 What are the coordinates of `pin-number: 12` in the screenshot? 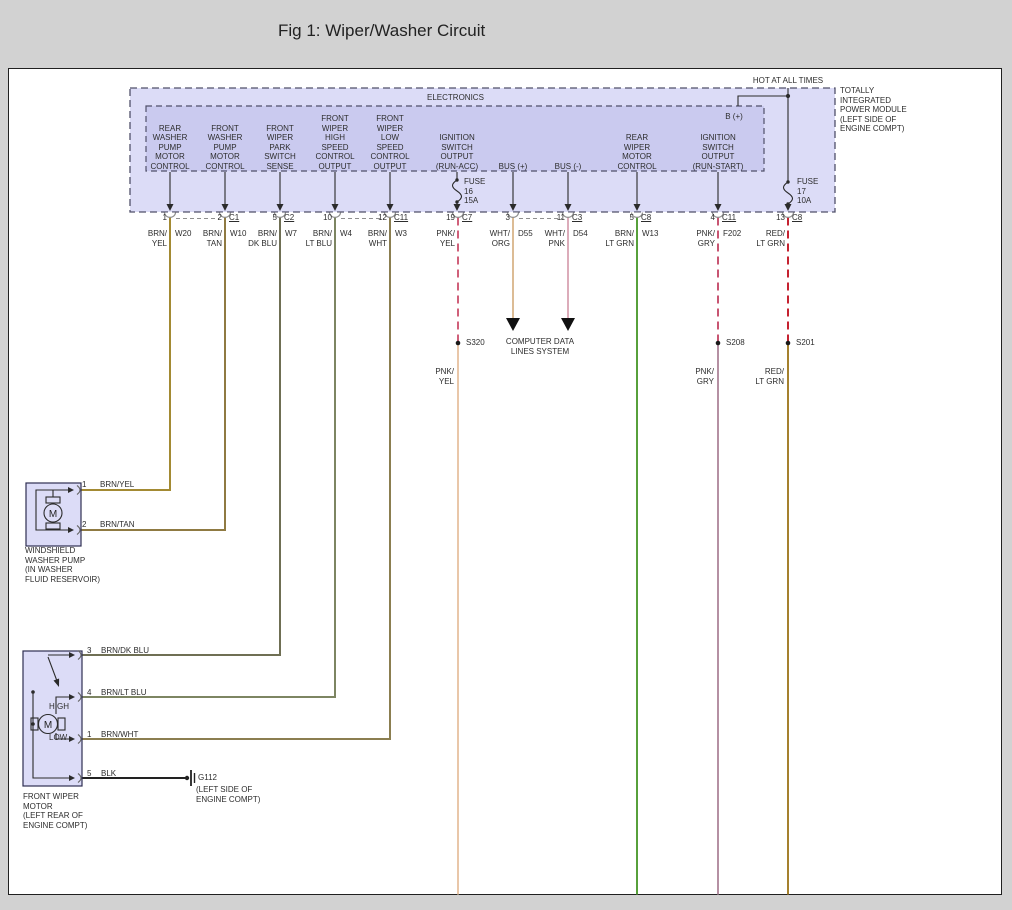 It's located at (382, 217).